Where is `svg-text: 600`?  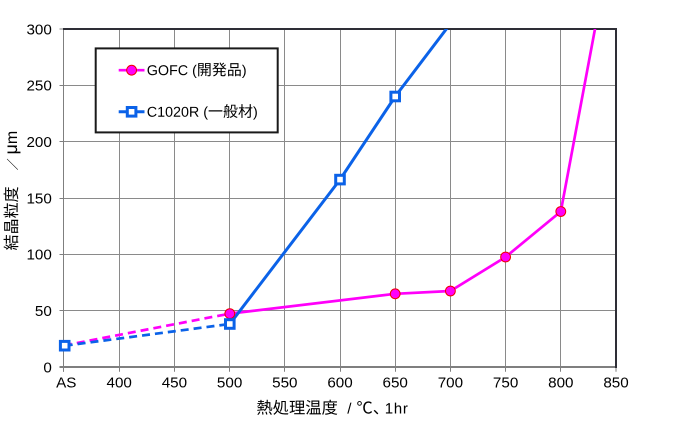
svg-text: 600 is located at coordinates (339, 382).